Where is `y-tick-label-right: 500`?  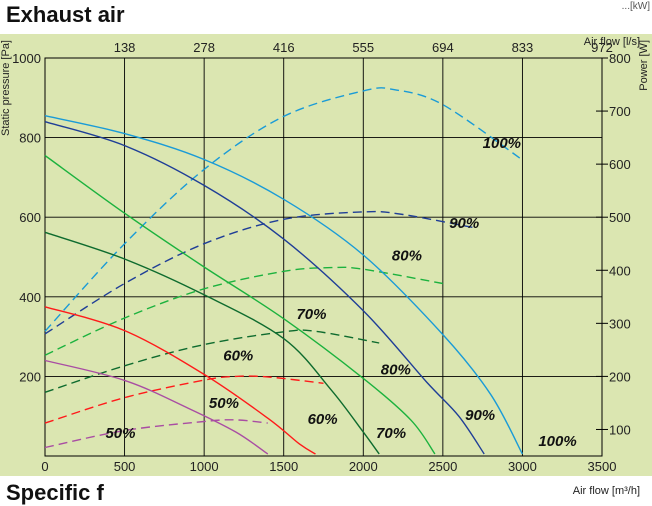 y-tick-label-right: 500 is located at coordinates (620, 217).